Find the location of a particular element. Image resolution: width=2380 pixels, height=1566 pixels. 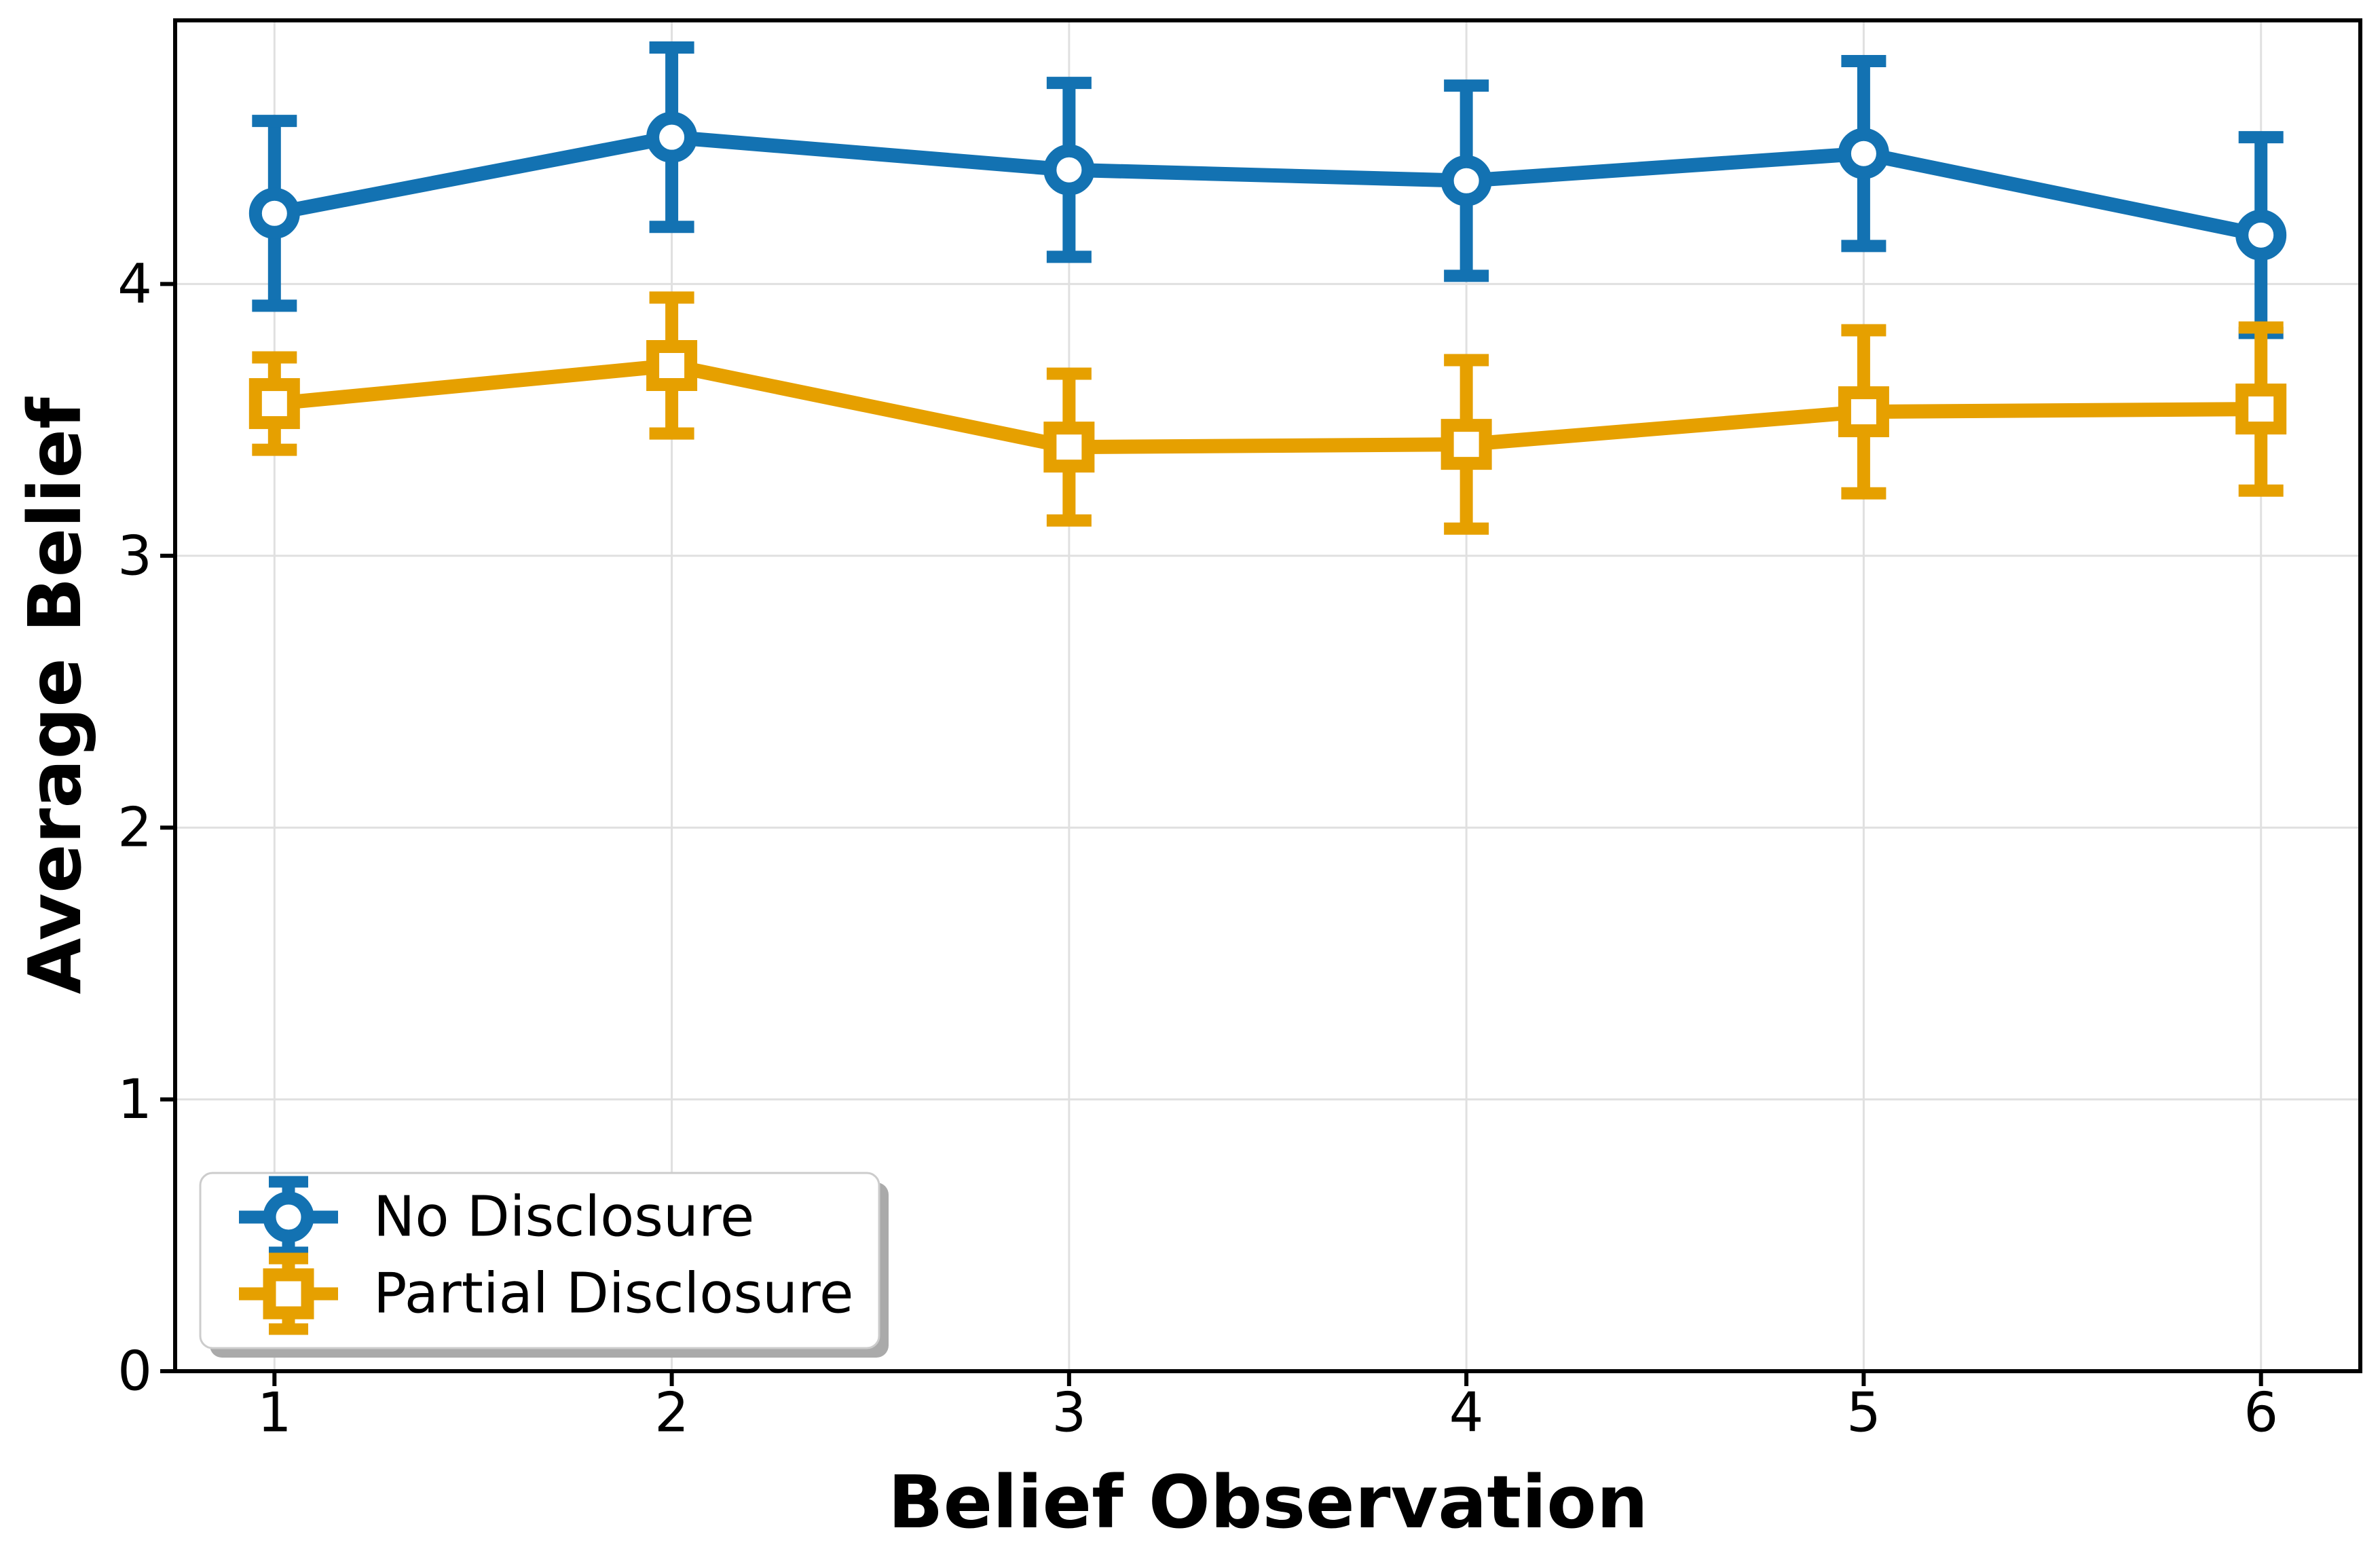

errorbar-square-sample-icon is located at coordinates (289, 1293).